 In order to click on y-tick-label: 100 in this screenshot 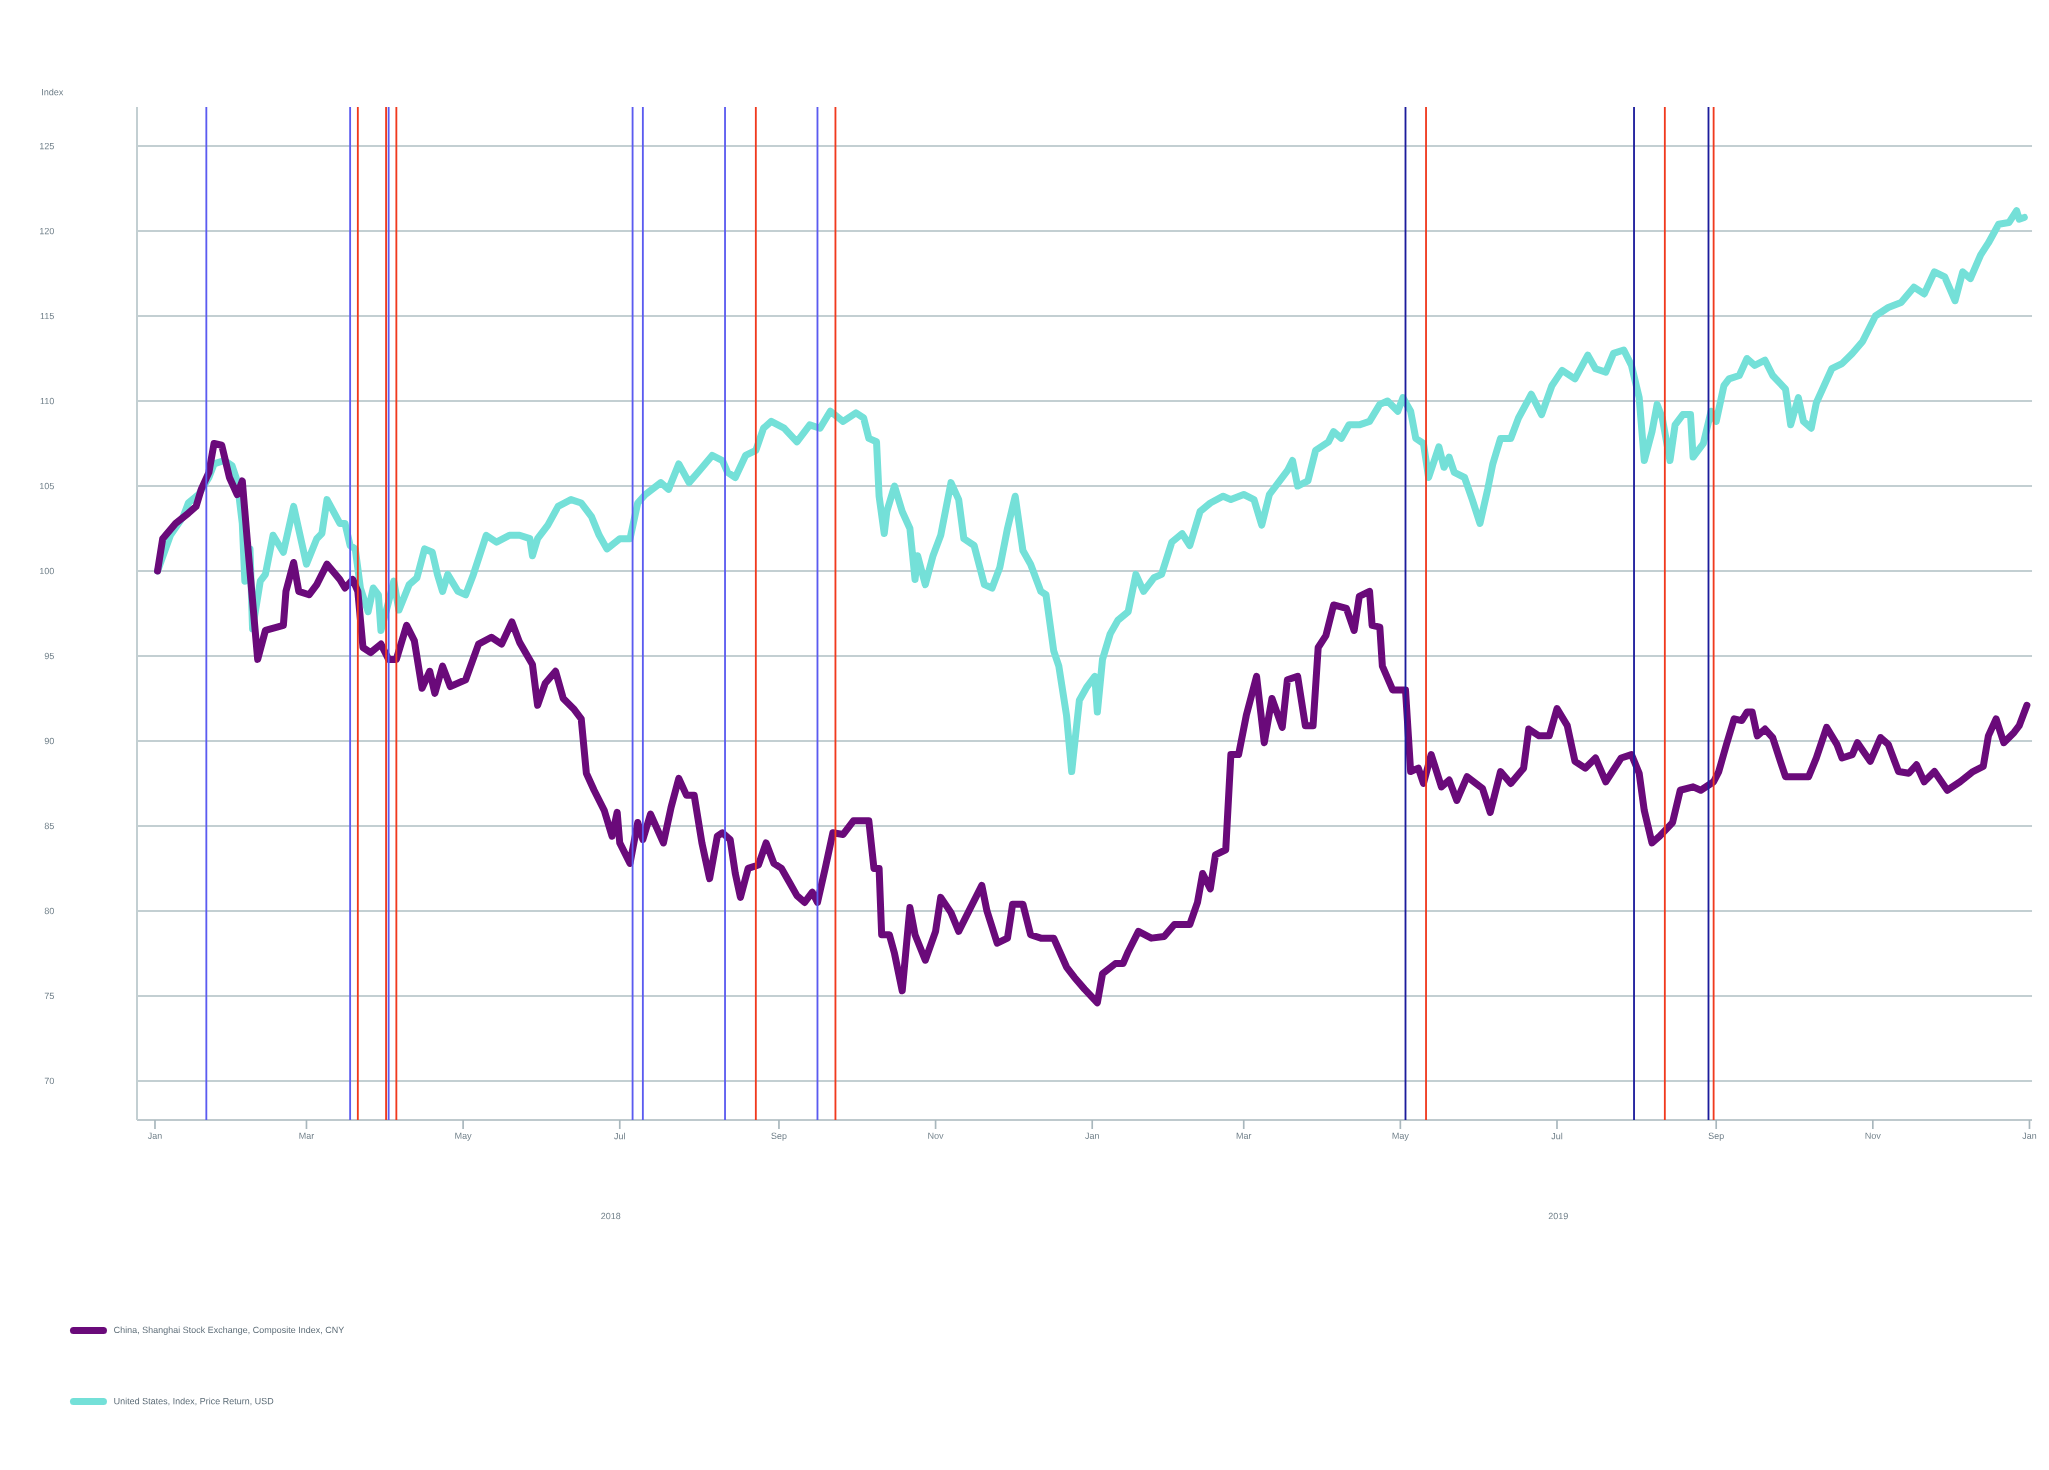, I will do `click(47, 571)`.